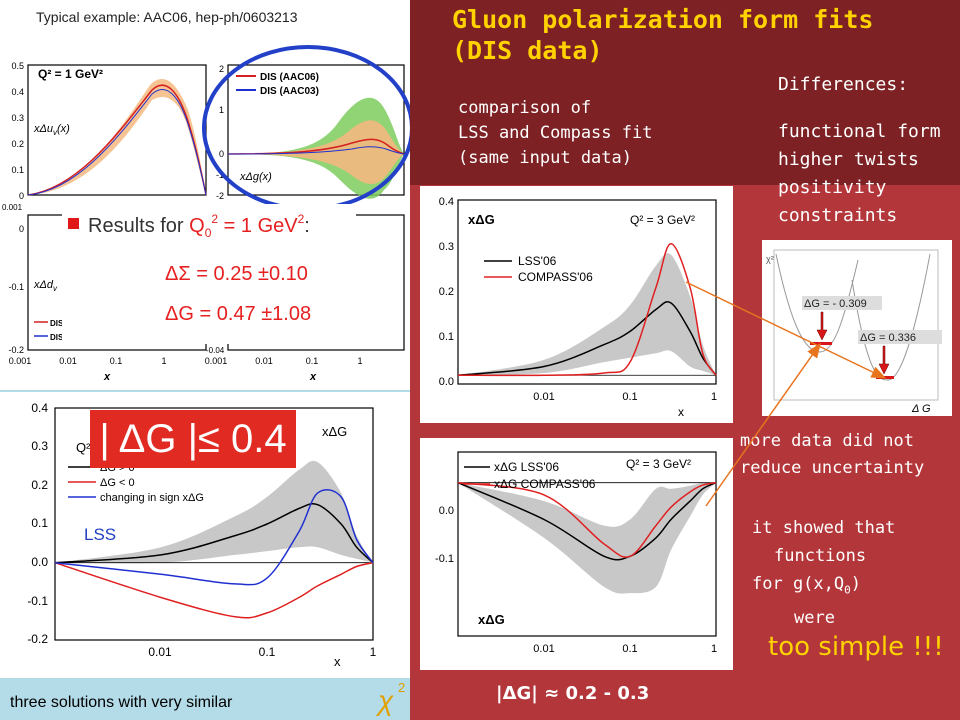 The width and height of the screenshot is (960, 720). Describe the element at coordinates (117, 483) in the screenshot. I see `legend-negative: ΔG < 0` at that location.